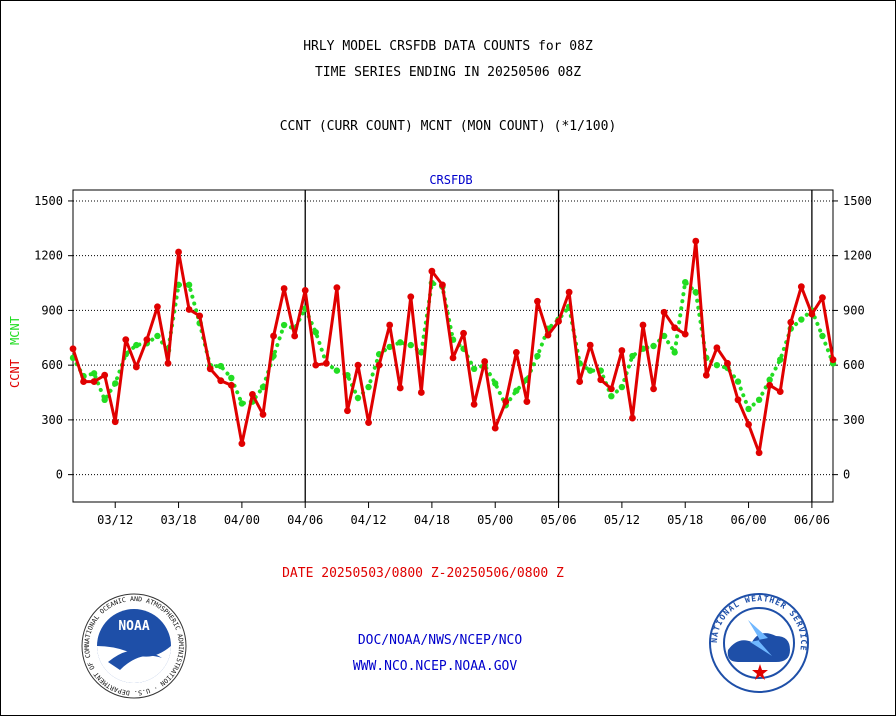 This screenshot has width=896, height=716. What do you see at coordinates (435, 666) in the screenshot?
I see `website-label: WWW.NCO.NCEP.NOAA.GOV` at bounding box center [435, 666].